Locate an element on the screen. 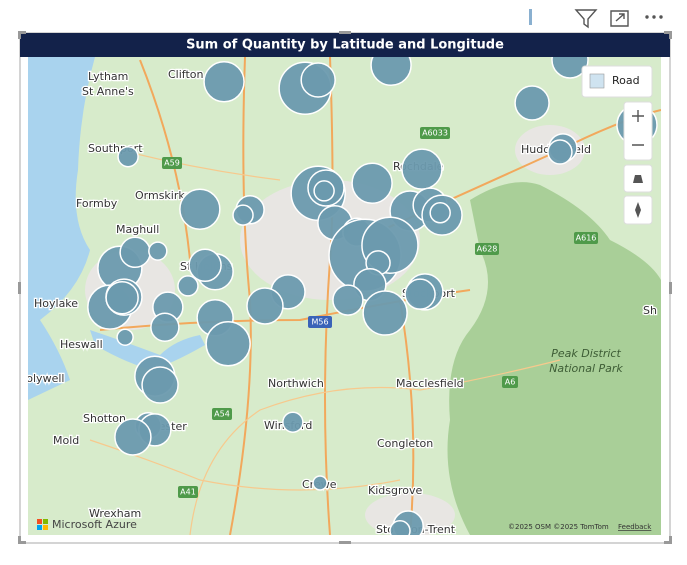 The width and height of the screenshot is (687, 565). filter-icon is located at coordinates (586, 19).